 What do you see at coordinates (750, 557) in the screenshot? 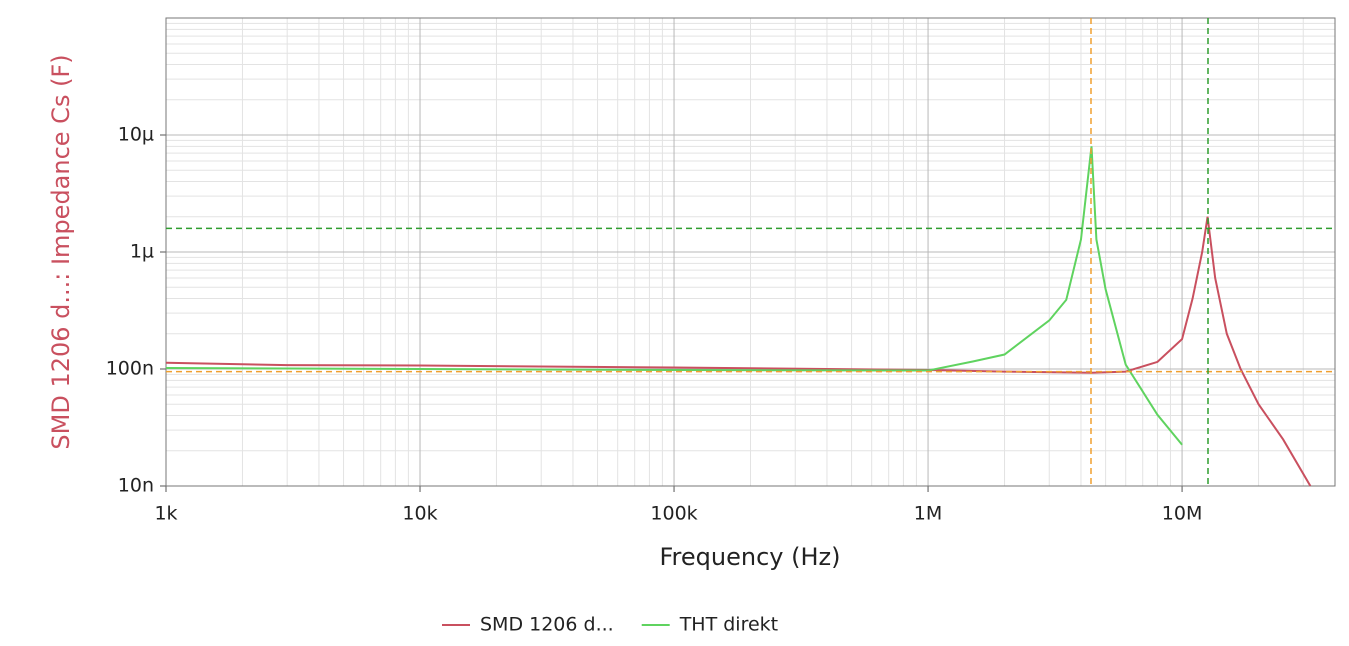
I see `x-axis-title: Frequency (Hz)` at bounding box center [750, 557].